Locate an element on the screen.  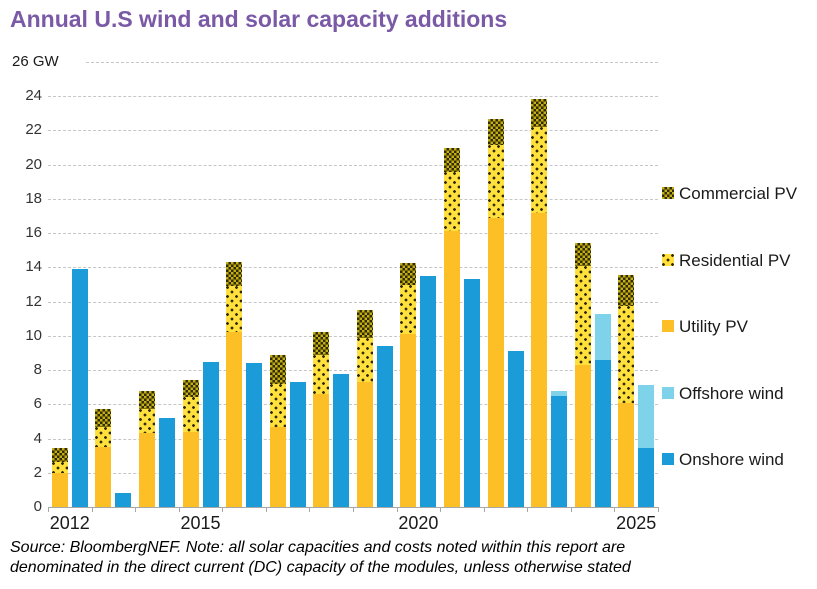
y-tick-label: 24 is located at coordinates (33, 96).